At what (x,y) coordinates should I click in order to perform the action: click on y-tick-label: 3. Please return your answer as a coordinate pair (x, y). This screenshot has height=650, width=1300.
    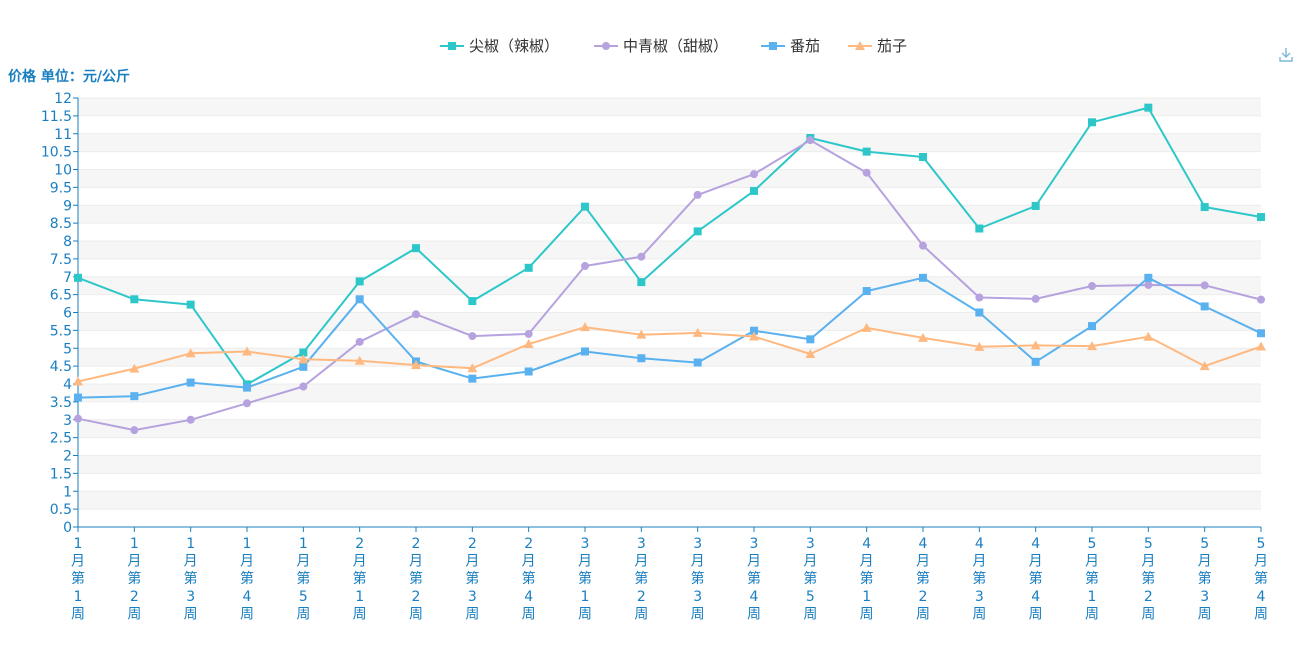
    Looking at the image, I should click on (67, 421).